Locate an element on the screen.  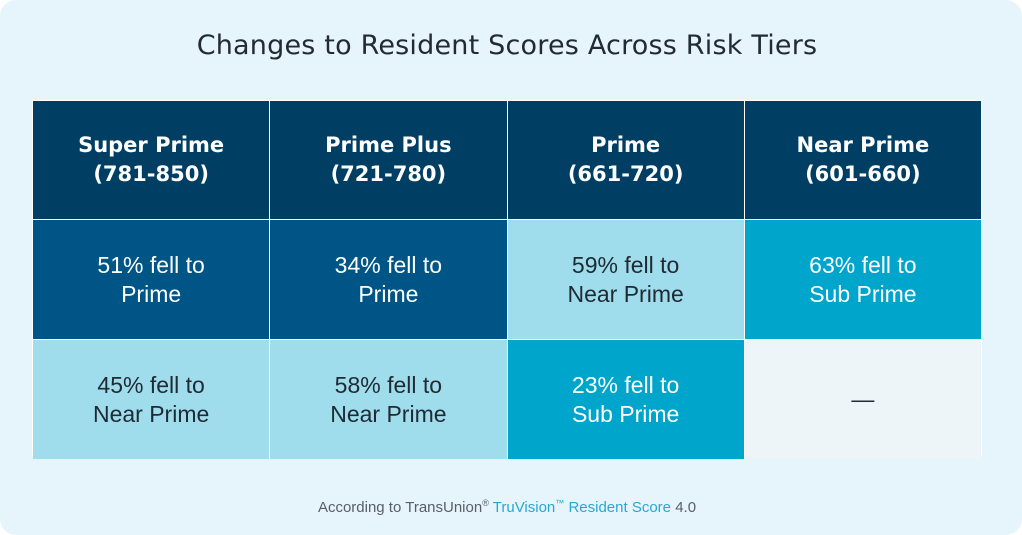
header-range-label: (661-720) is located at coordinates (625, 174).